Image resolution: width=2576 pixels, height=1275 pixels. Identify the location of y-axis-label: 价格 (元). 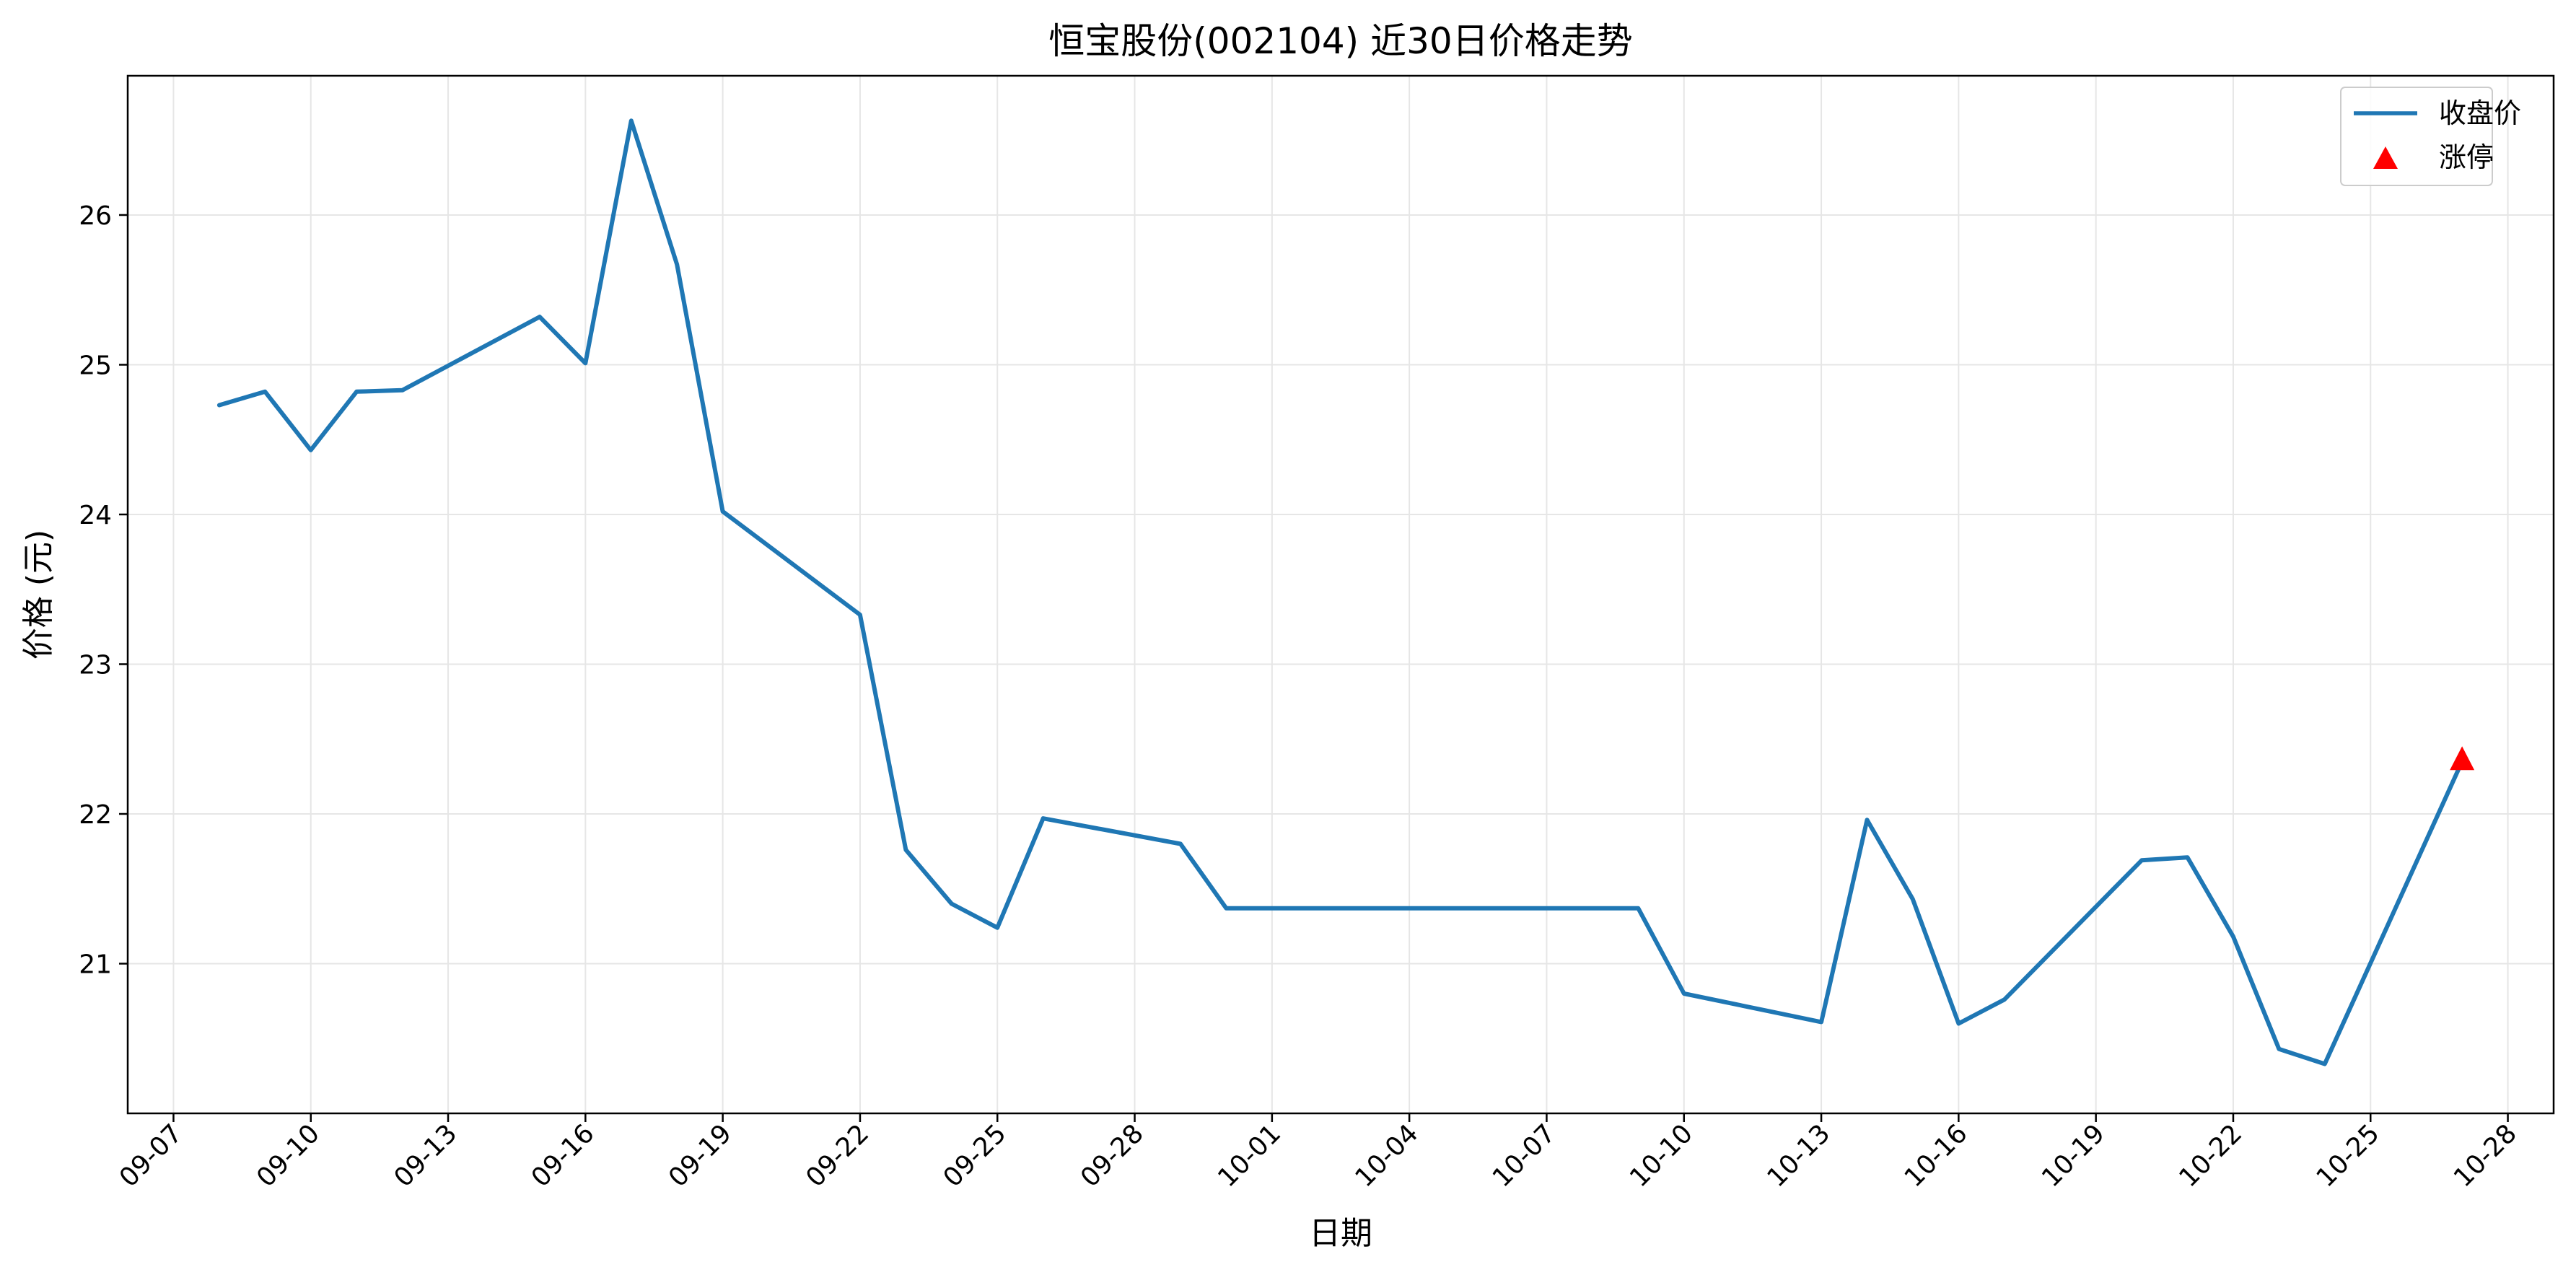
(38, 595).